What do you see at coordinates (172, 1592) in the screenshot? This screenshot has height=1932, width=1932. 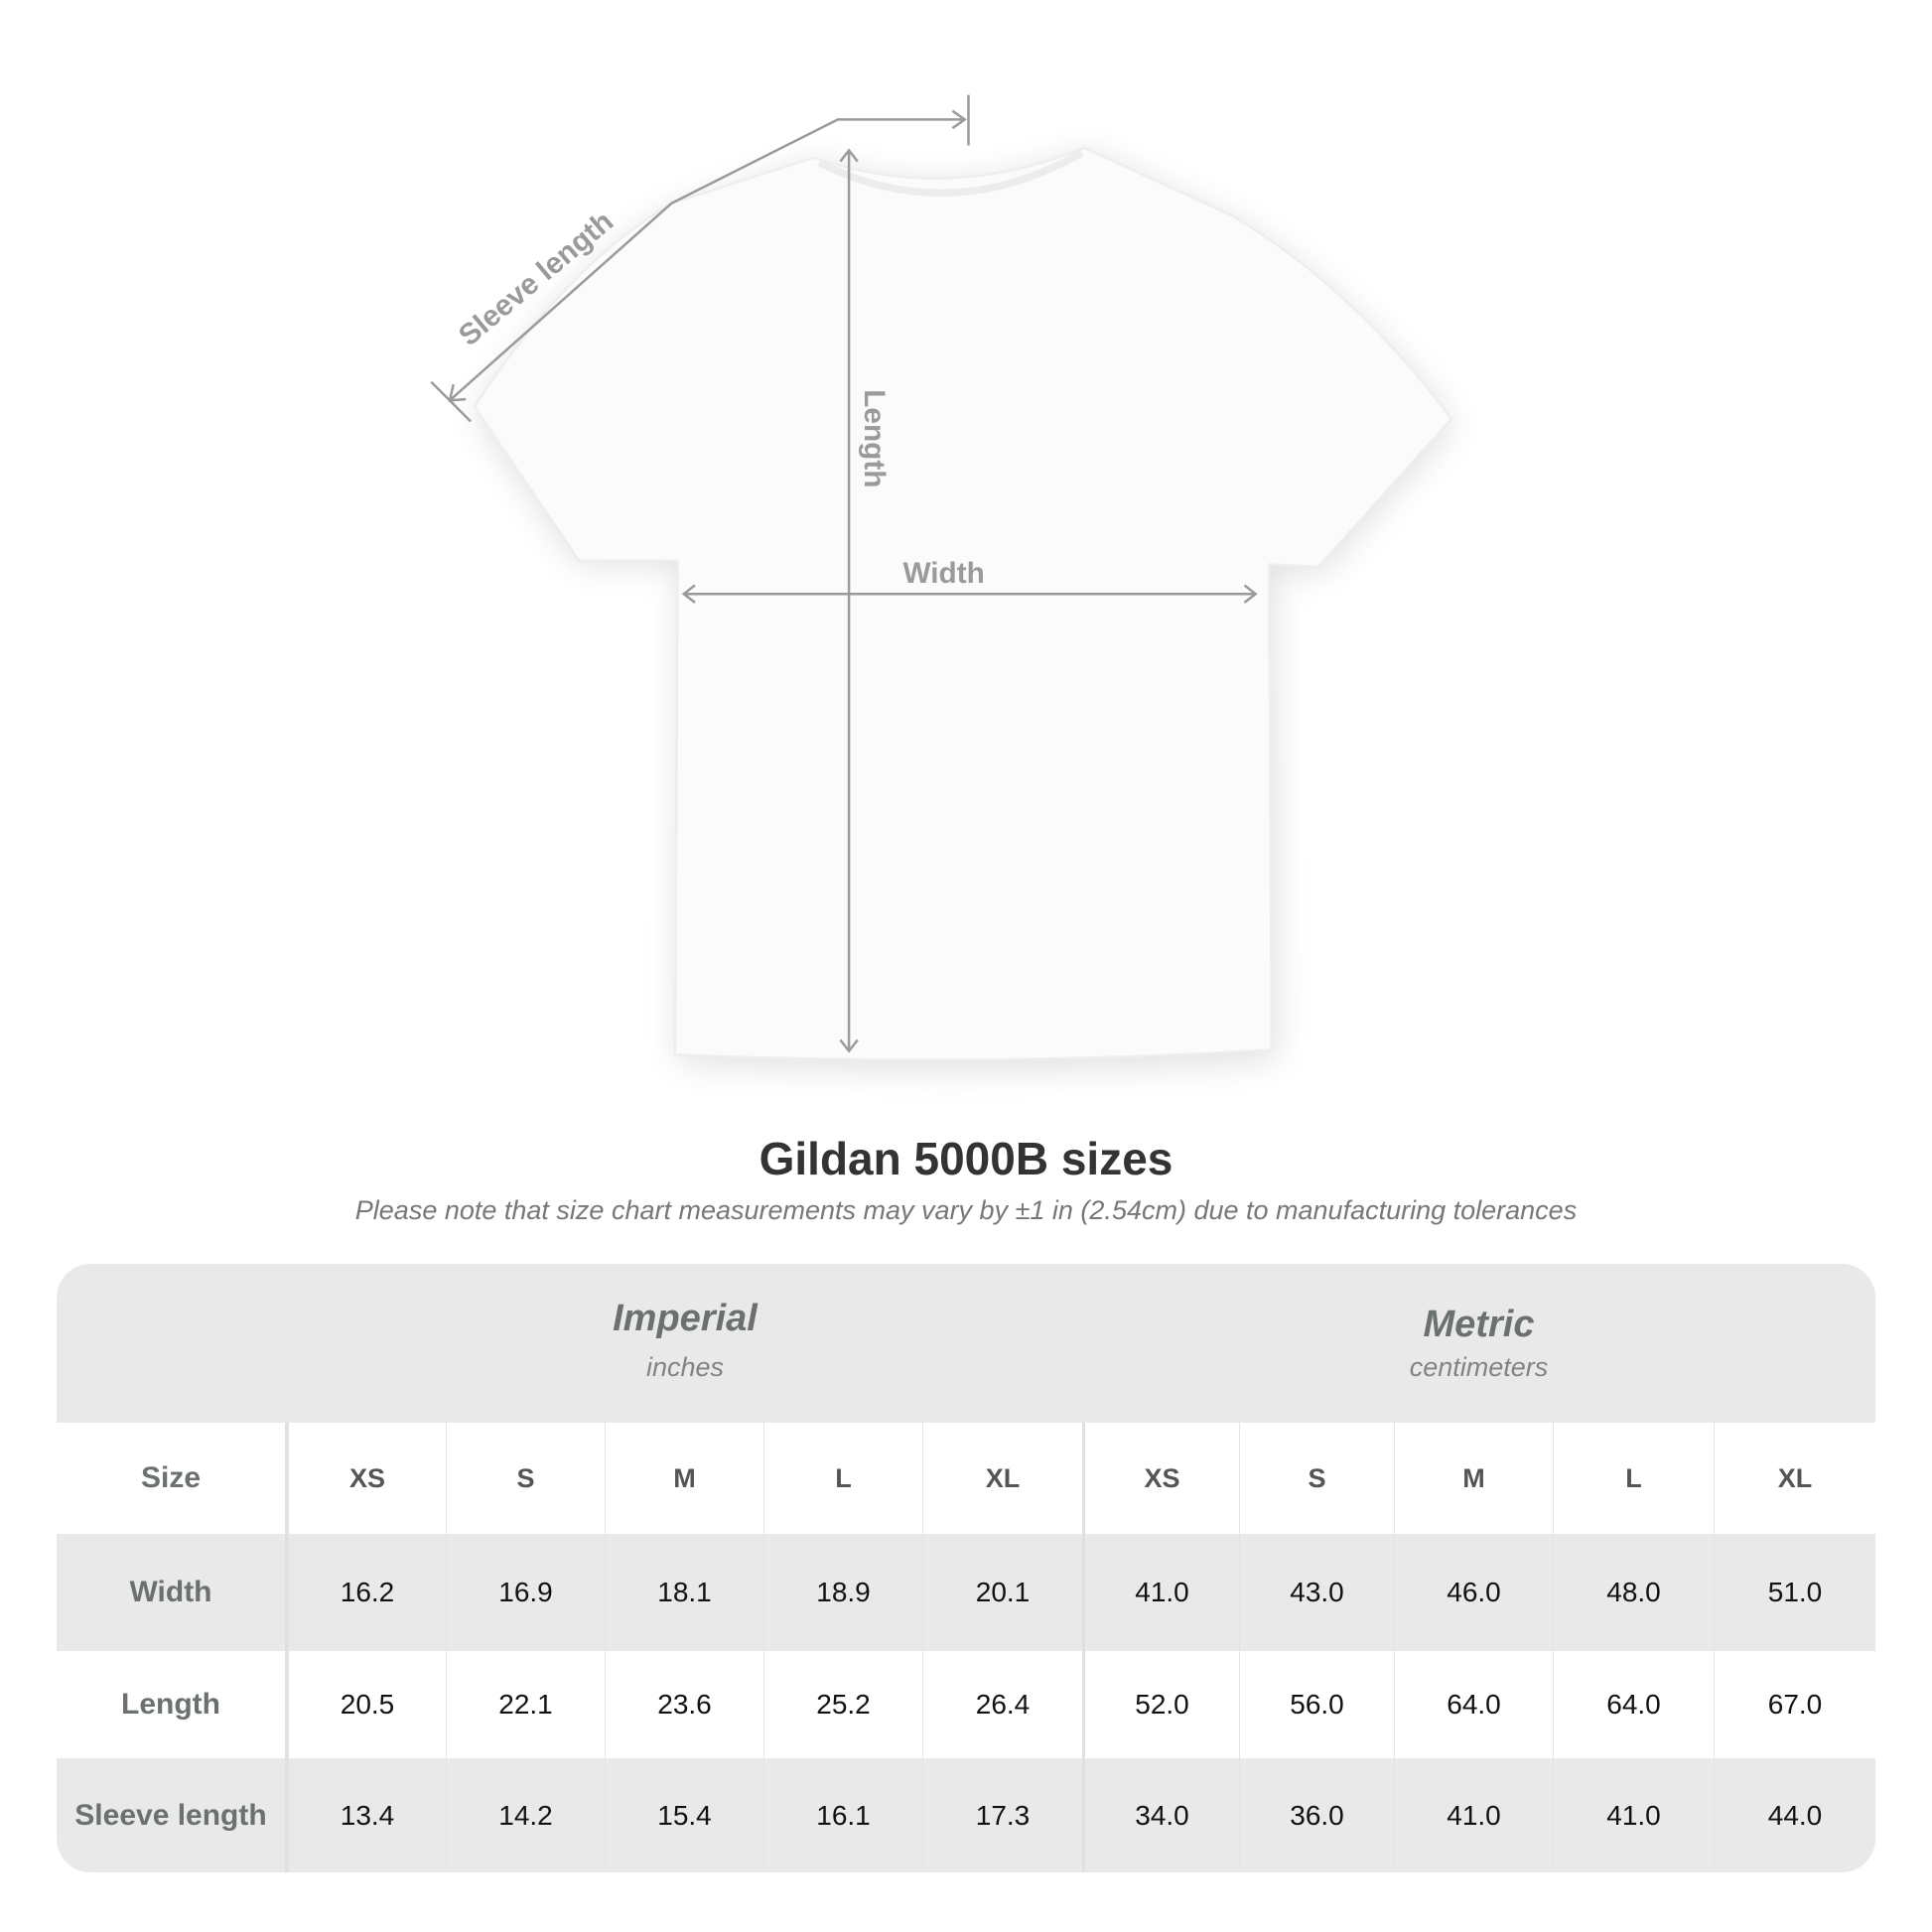 I see `row-label: Width` at bounding box center [172, 1592].